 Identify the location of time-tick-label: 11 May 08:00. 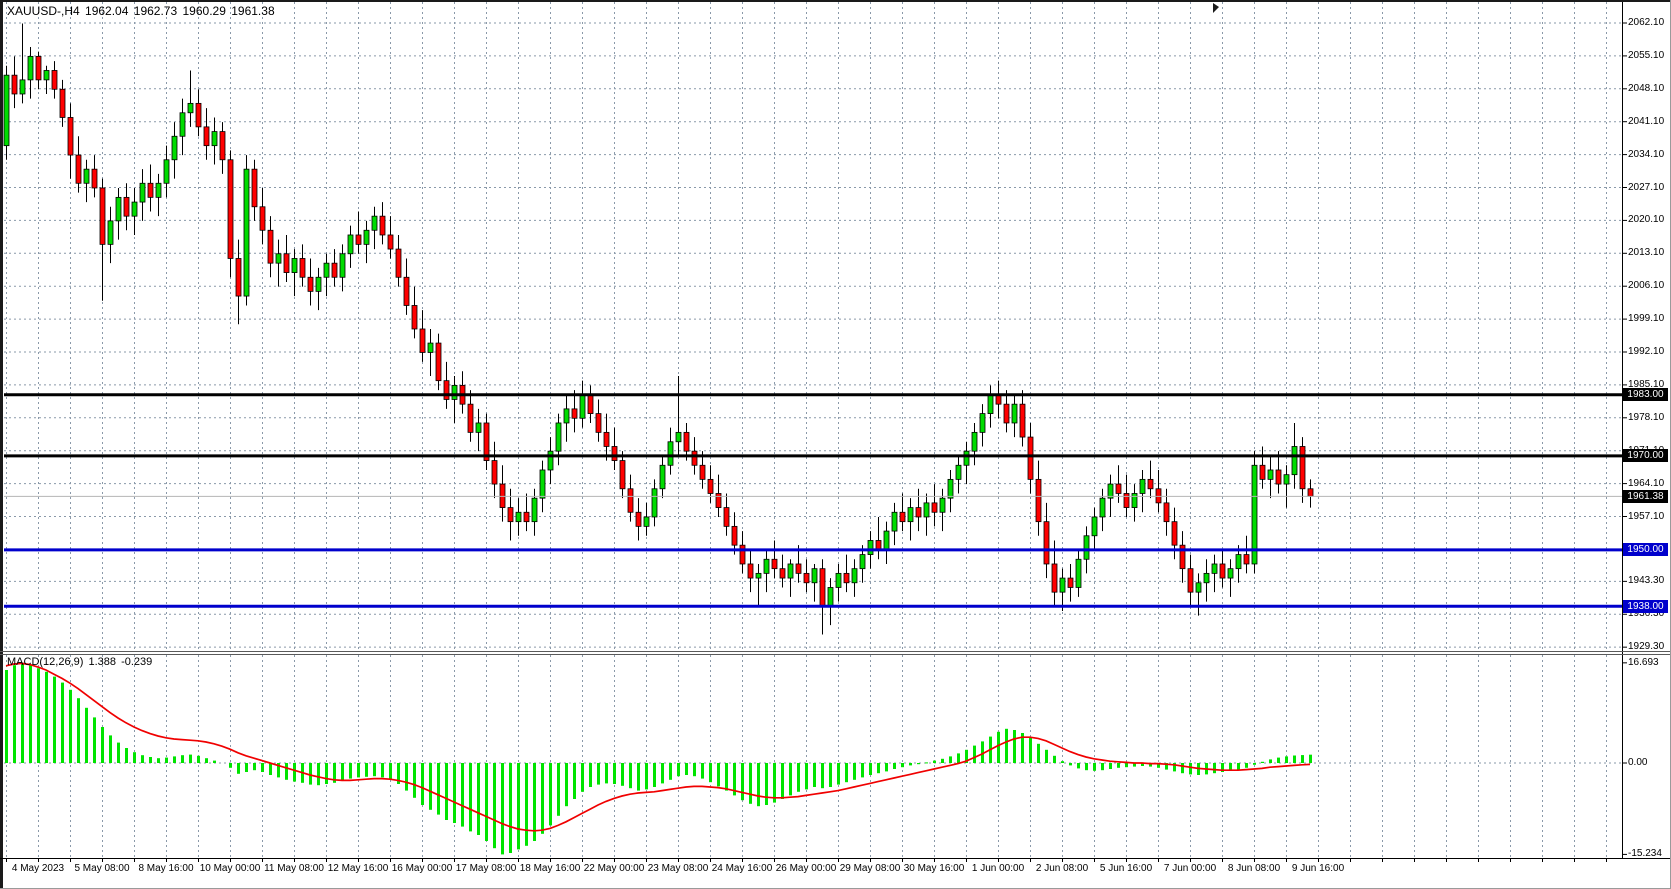
(294, 868).